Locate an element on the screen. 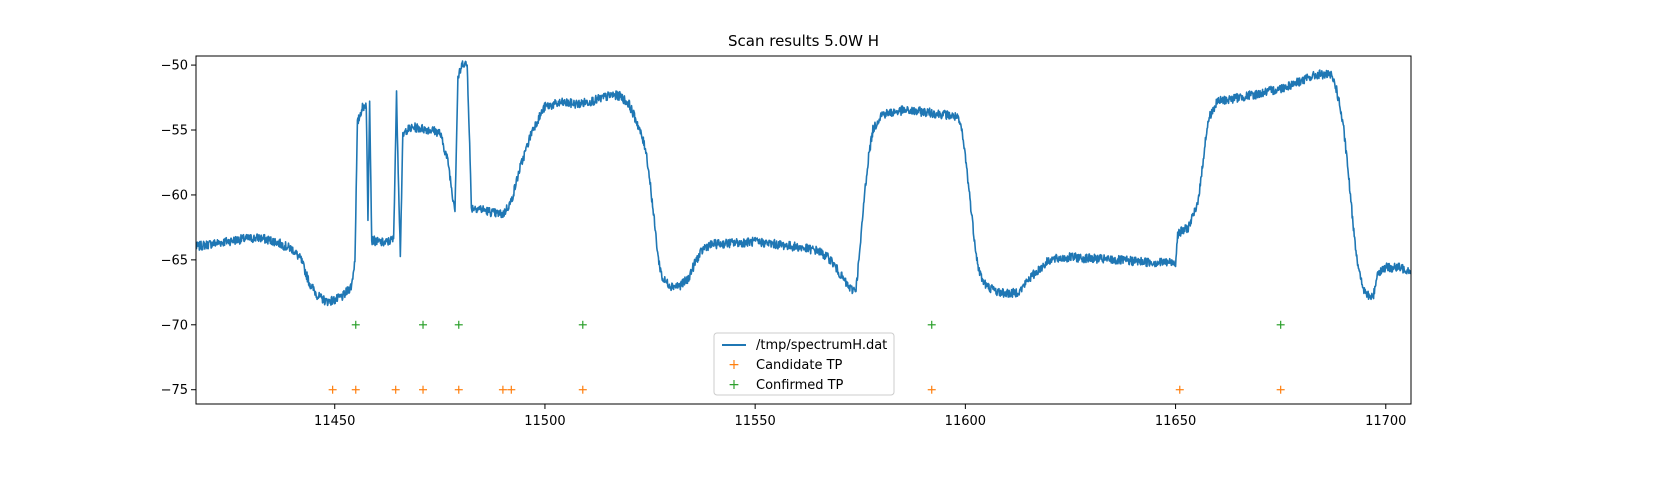 This screenshot has width=1660, height=480. x-tick-label: 11450 is located at coordinates (334, 421).